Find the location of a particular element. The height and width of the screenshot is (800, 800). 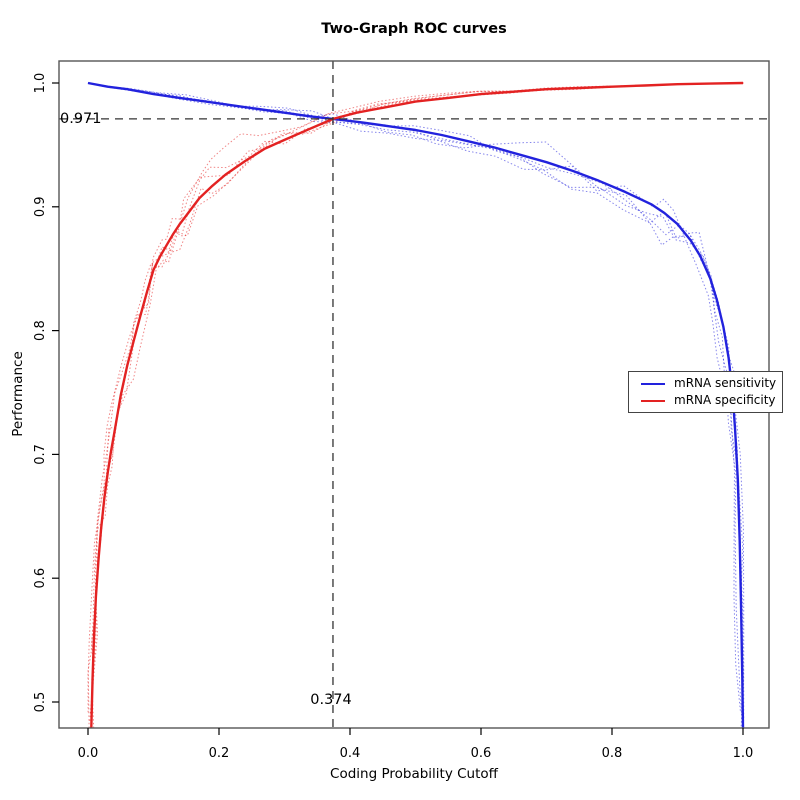

x-axis-tick-label: 0.4 is located at coordinates (350, 753).